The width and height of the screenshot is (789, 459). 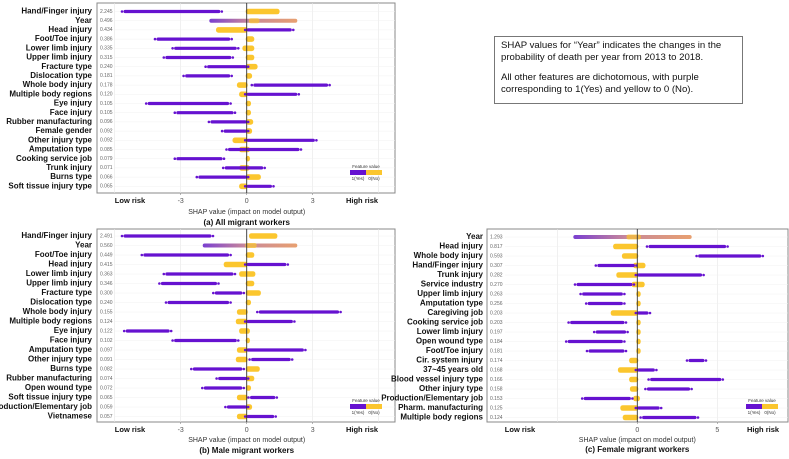 I want to click on mean-shap-value: 0.307, so click(x=496, y=266).